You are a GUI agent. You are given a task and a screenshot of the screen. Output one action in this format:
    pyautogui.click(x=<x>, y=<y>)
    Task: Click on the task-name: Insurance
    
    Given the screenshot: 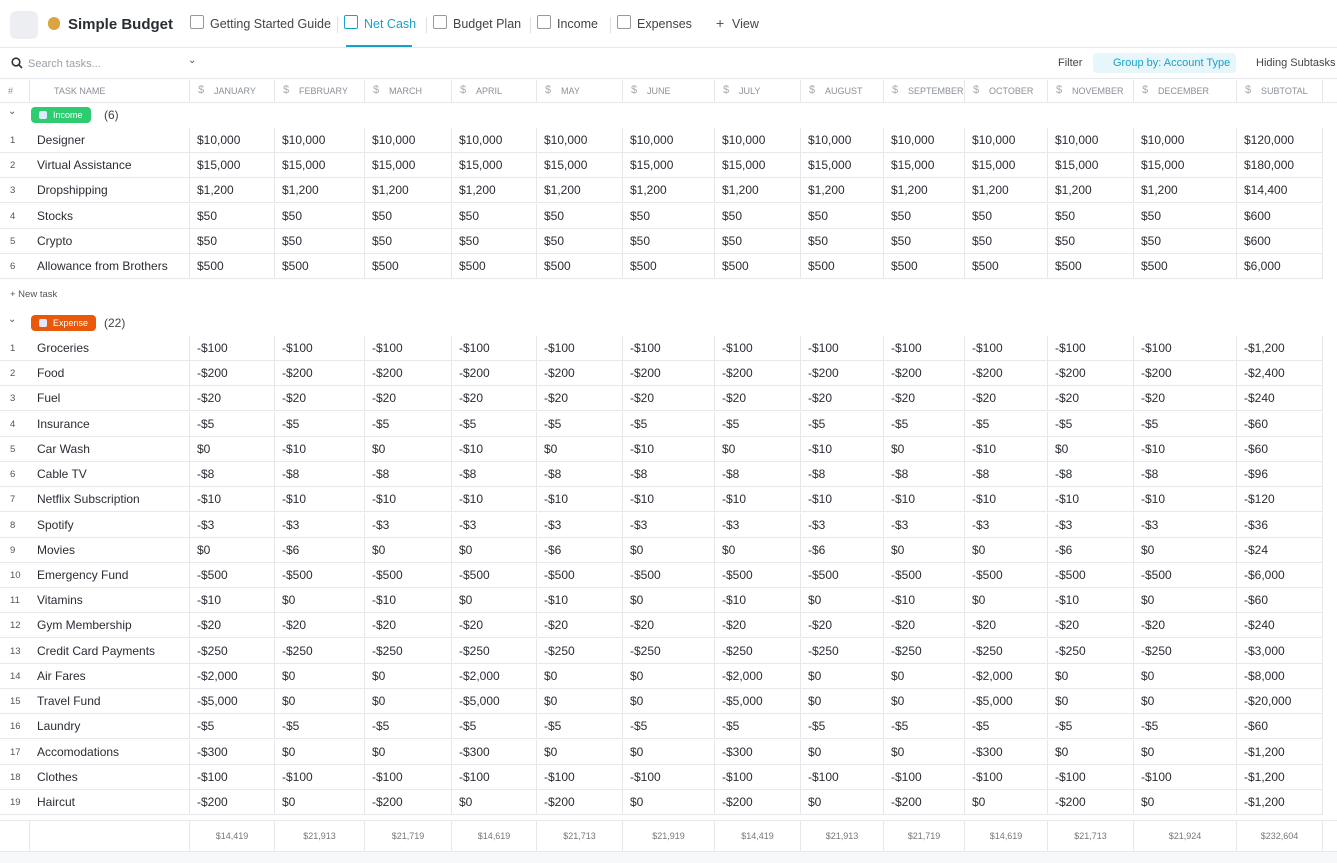 What is the action you would take?
    pyautogui.click(x=110, y=424)
    